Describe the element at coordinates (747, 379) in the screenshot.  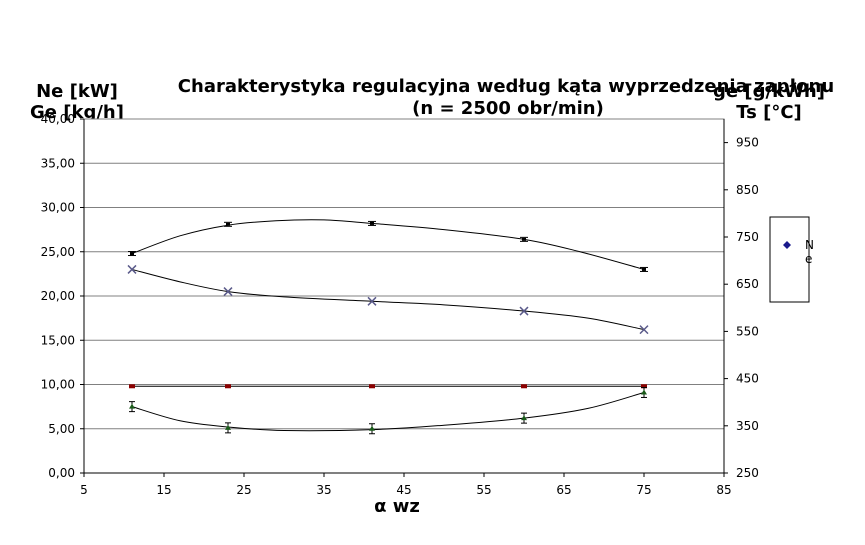
I see `y-right-tick-label: 450` at that location.